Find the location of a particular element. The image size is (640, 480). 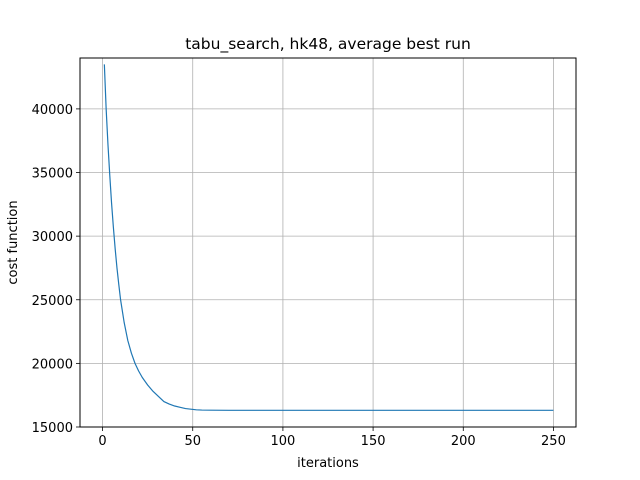

y-tick-label: 15000 is located at coordinates (52, 428).